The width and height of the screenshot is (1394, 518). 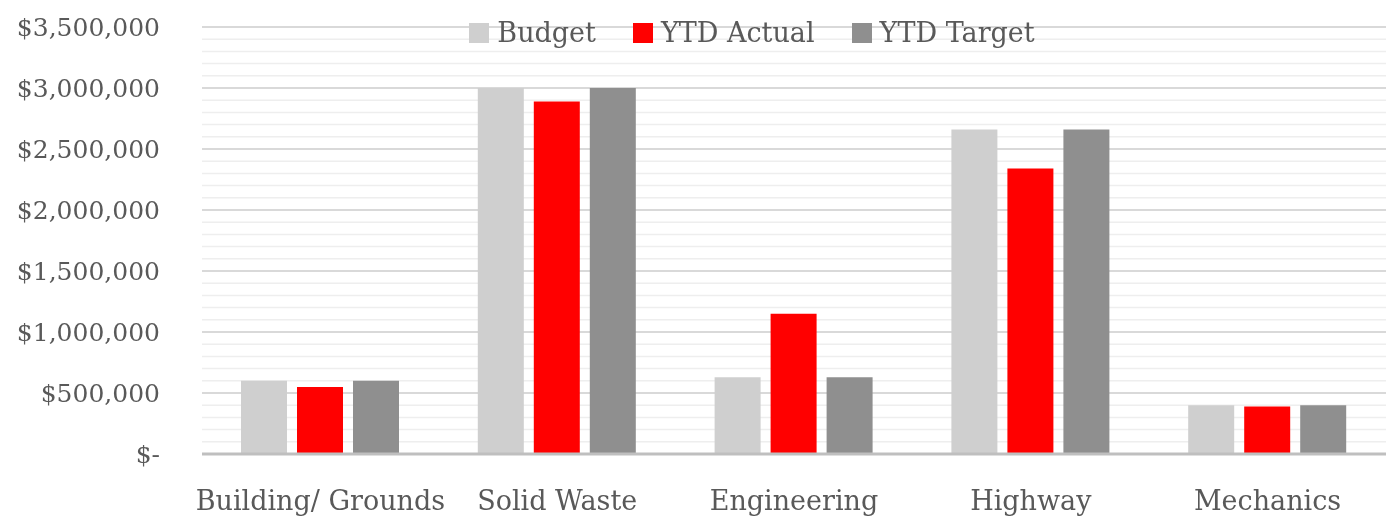 What do you see at coordinates (100, 393) in the screenshot?
I see `y-tick-label: $500,000` at bounding box center [100, 393].